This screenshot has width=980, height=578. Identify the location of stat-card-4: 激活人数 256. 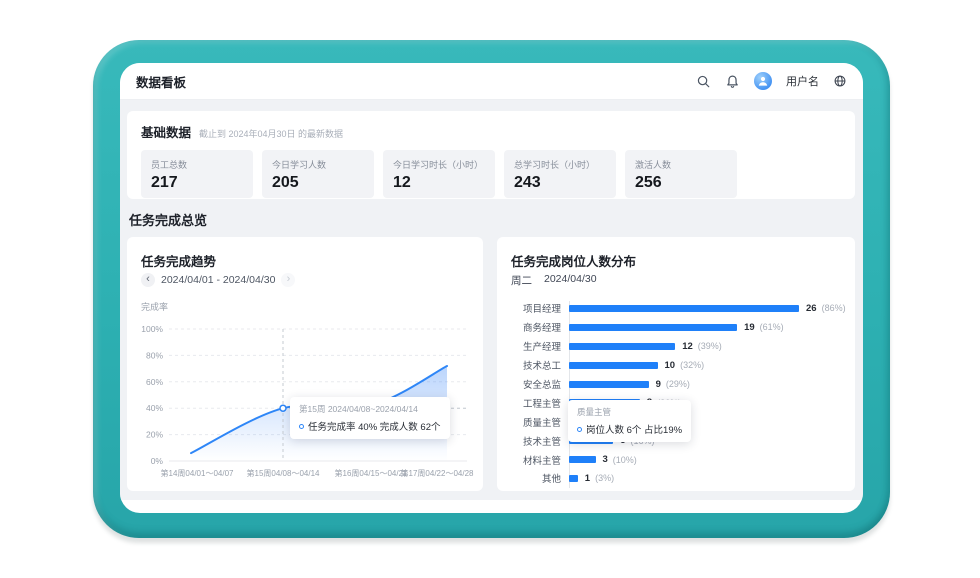
(681, 174).